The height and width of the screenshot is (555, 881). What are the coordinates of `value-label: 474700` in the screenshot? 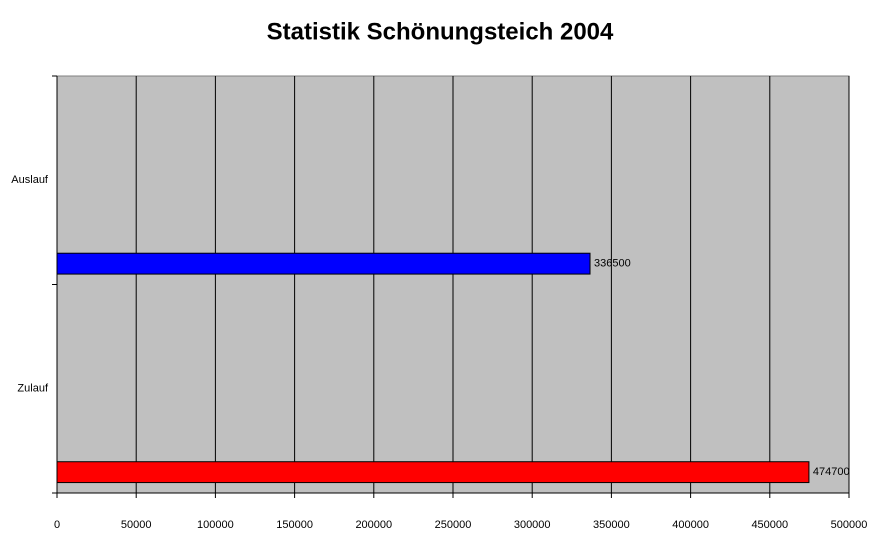 It's located at (831, 472).